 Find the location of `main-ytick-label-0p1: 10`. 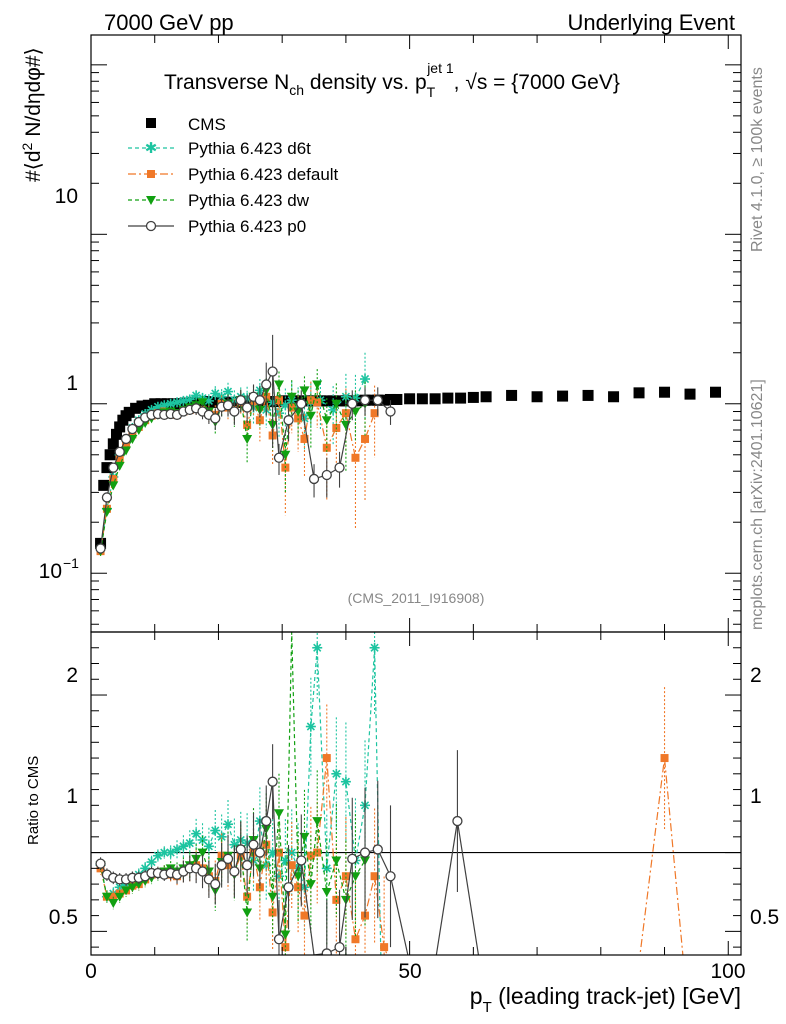

main-ytick-label-0p1: 10 is located at coordinates (50, 571).